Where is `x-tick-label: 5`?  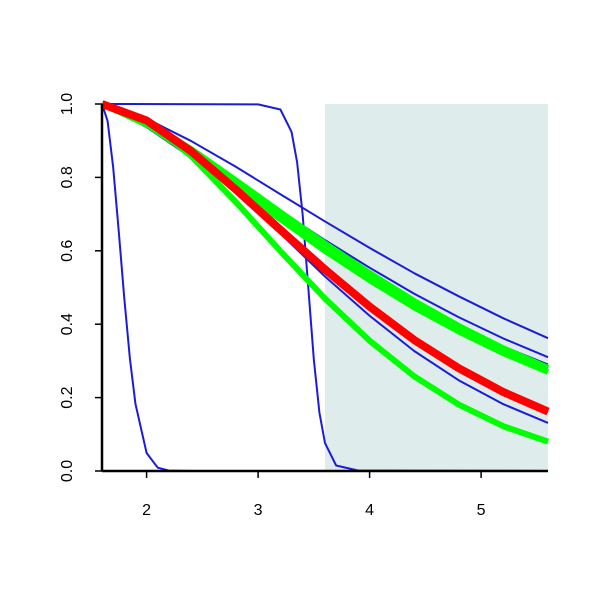
x-tick-label: 5 is located at coordinates (481, 510).